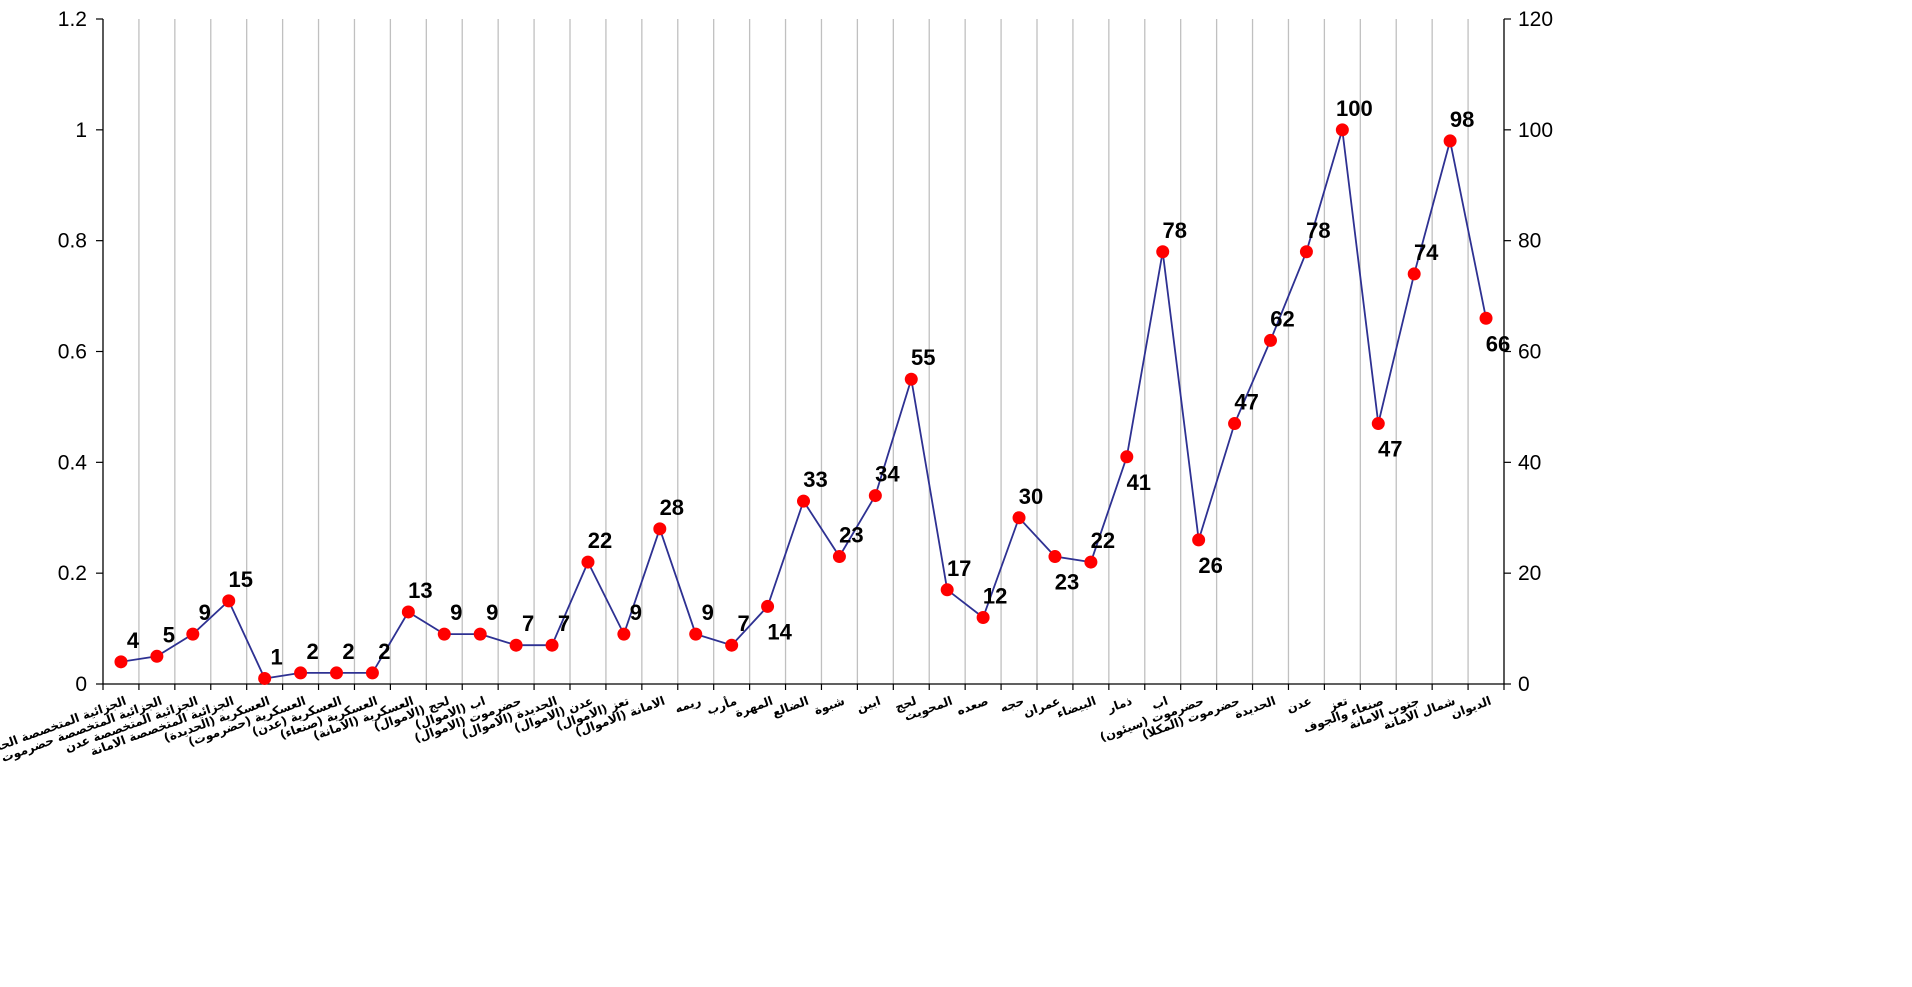 The image size is (1912, 987). I want to click on y-left-tick-label: 0.2, so click(72, 573).